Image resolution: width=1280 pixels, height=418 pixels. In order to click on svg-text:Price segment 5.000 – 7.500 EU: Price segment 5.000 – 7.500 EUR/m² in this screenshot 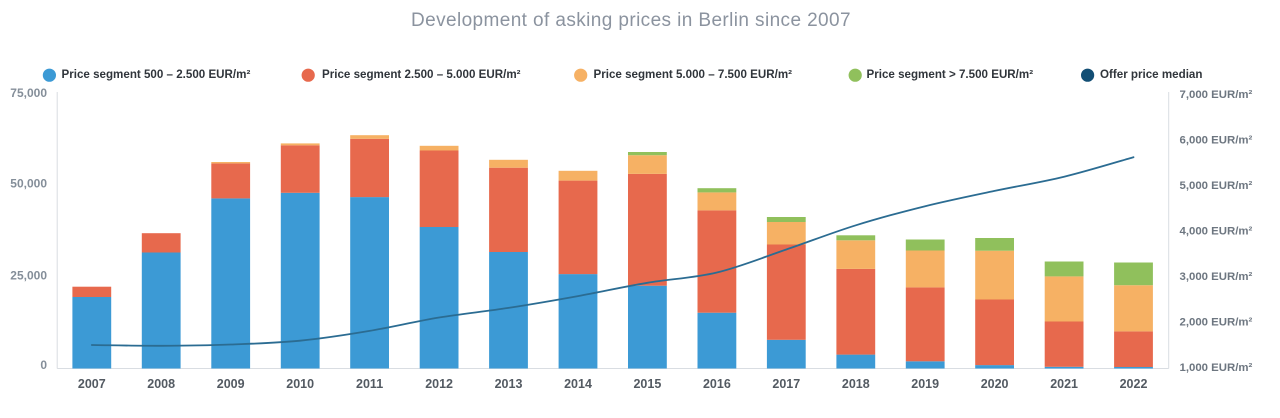, I will do `click(693, 74)`.